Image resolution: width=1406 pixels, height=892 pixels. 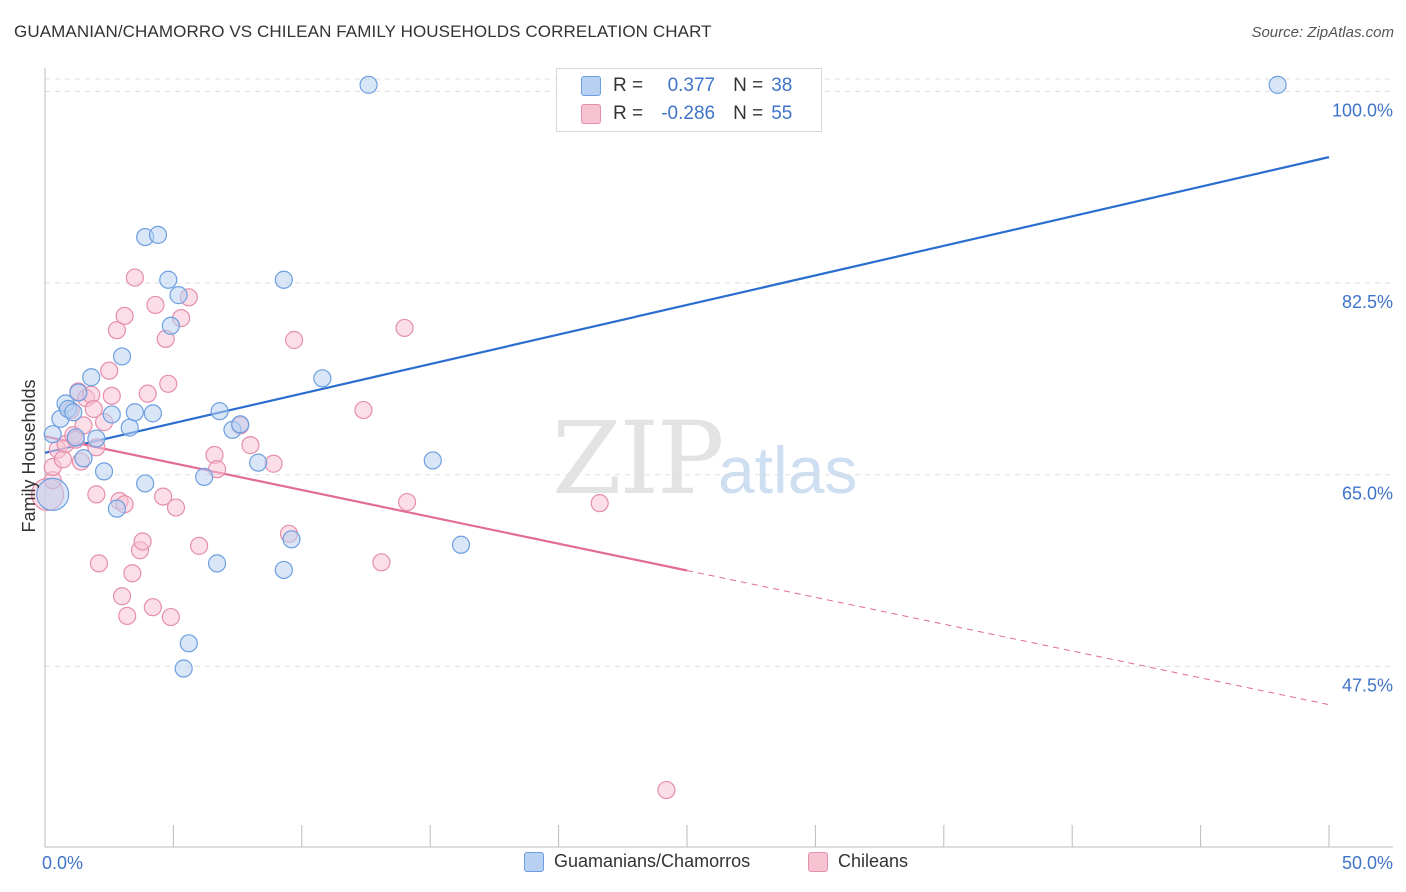 I want to click on source-label: Source: ZipAtlas.com, so click(x=1322, y=32).